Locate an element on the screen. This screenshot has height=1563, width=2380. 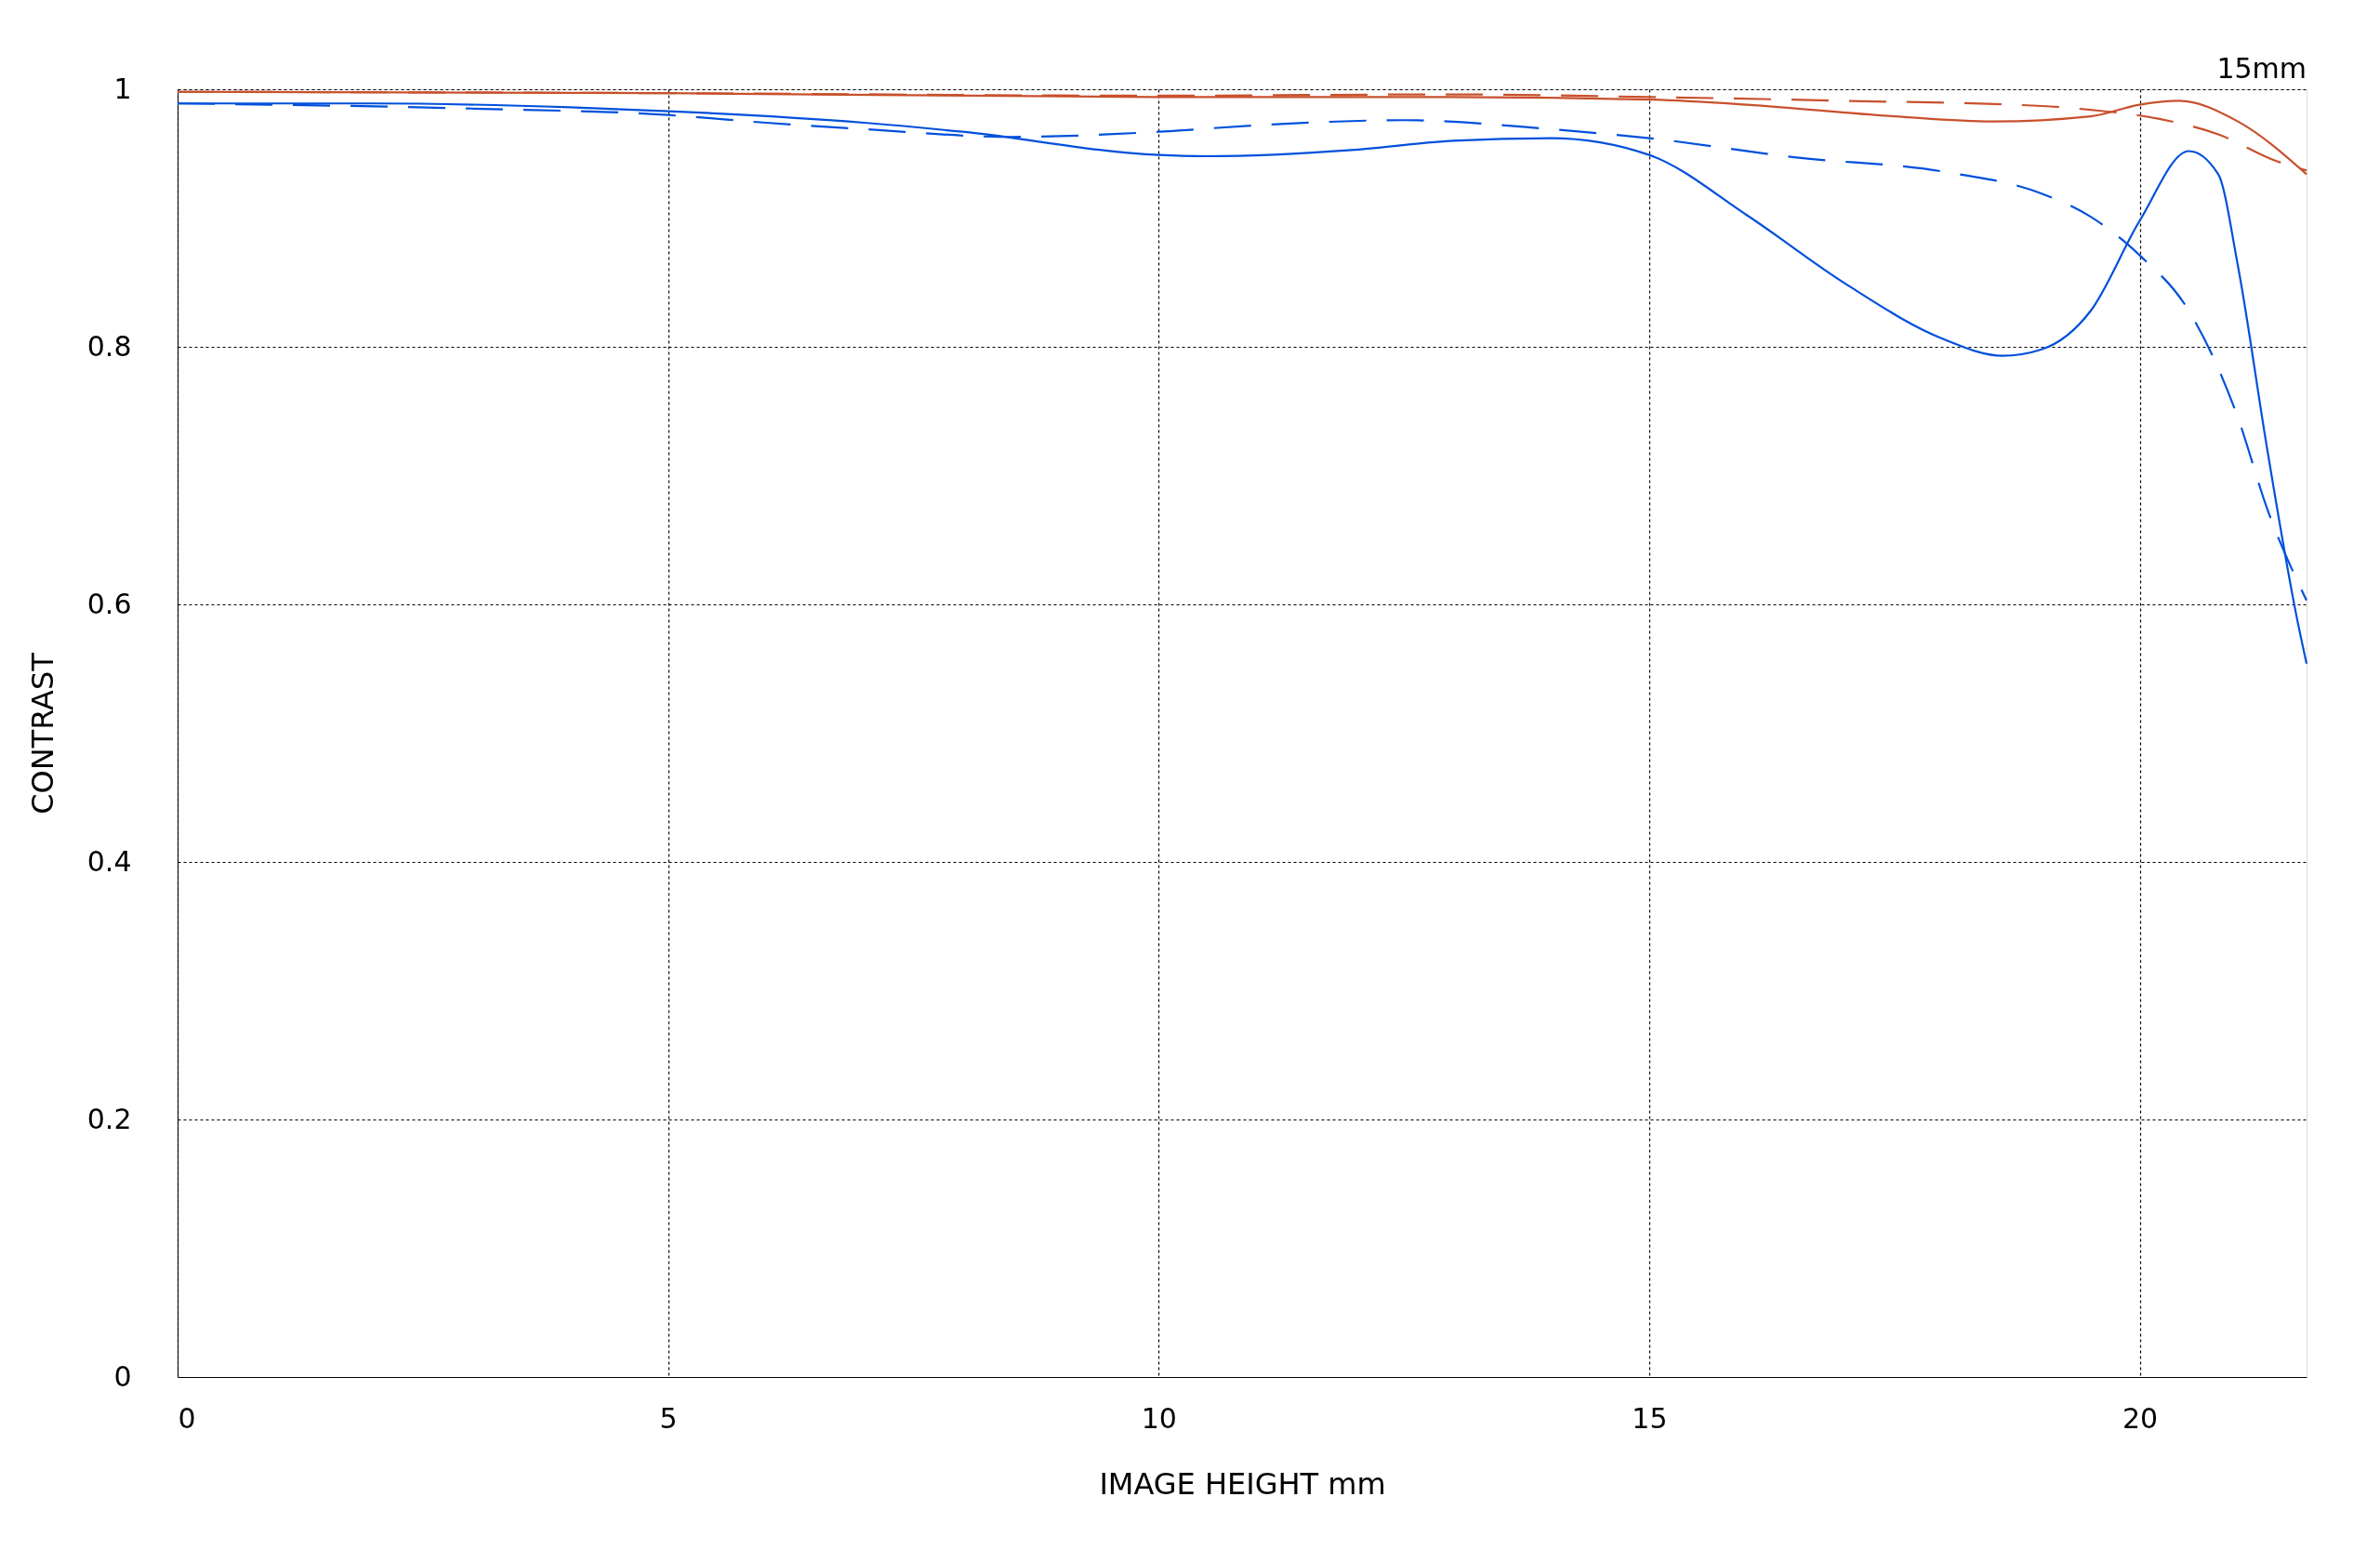
chart-title: 15mm is located at coordinates (2261, 68).